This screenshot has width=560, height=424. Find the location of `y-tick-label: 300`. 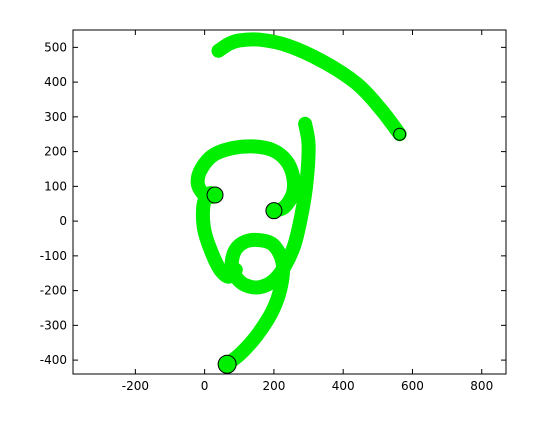

y-tick-label: 300 is located at coordinates (55, 117).